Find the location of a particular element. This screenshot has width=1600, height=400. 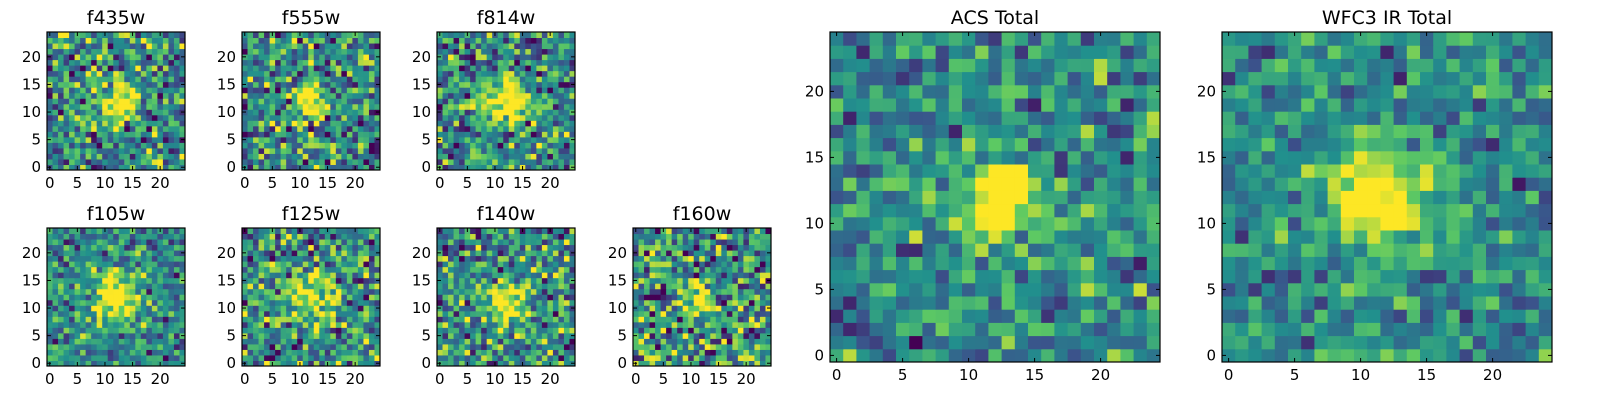

heatmap-cells is located at coordinates (311, 297).